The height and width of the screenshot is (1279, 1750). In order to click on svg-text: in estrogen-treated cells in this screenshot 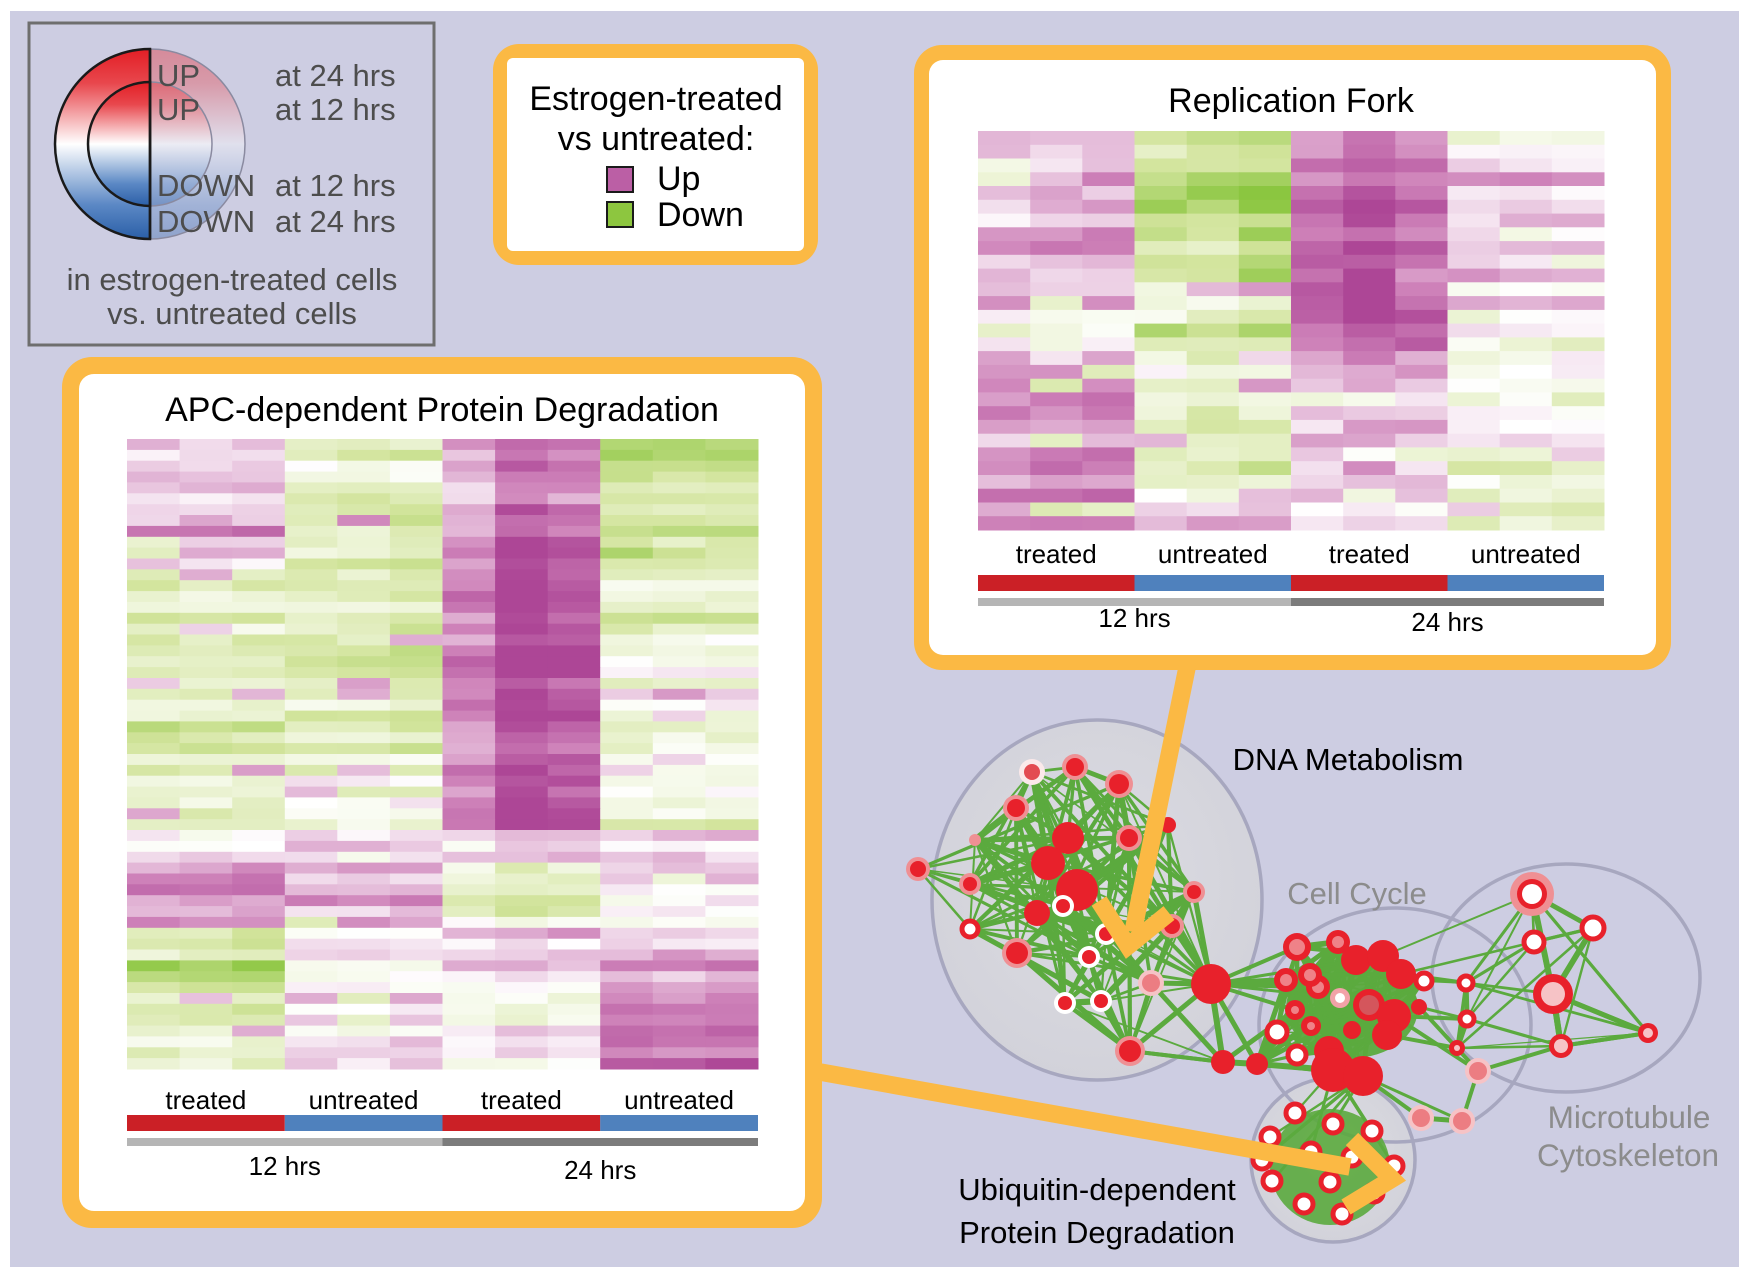, I will do `click(232, 279)`.